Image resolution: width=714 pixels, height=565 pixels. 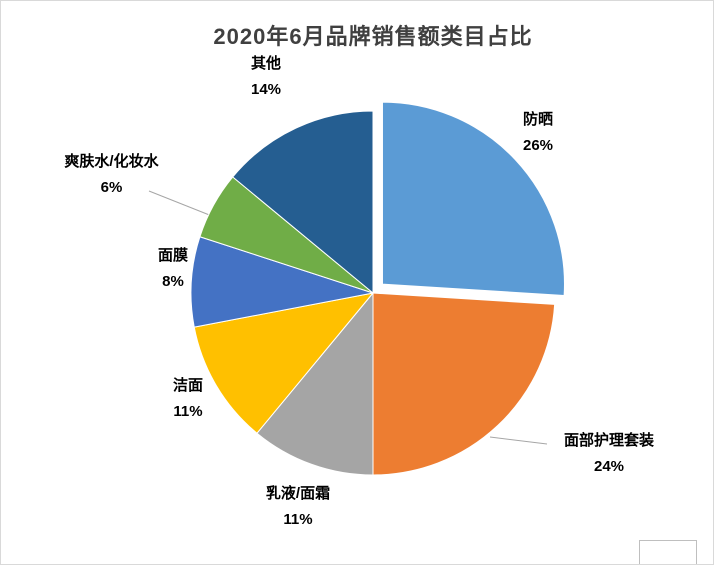 I want to click on pie-slice-other, so click(x=303, y=202).